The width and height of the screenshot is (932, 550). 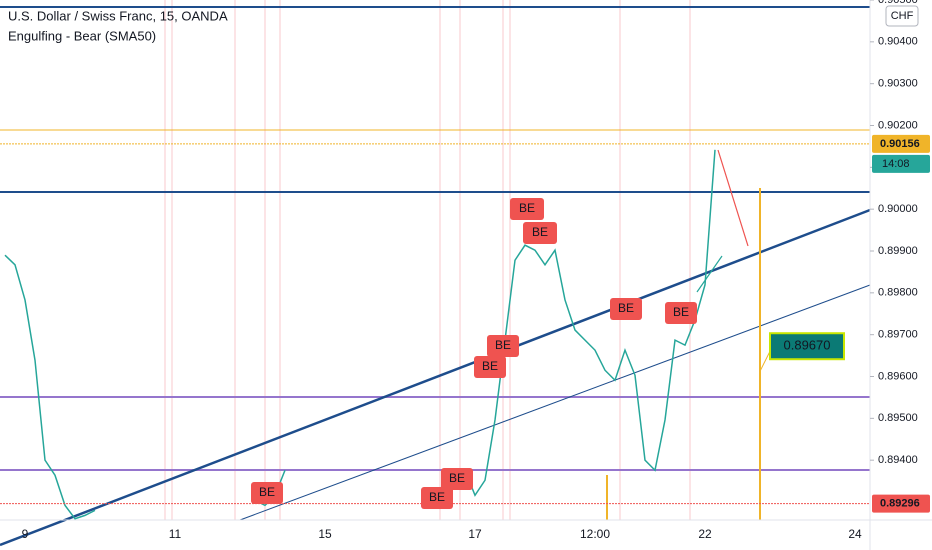 What do you see at coordinates (898, 418) in the screenshot?
I see `y-tick-label: 0.89500` at bounding box center [898, 418].